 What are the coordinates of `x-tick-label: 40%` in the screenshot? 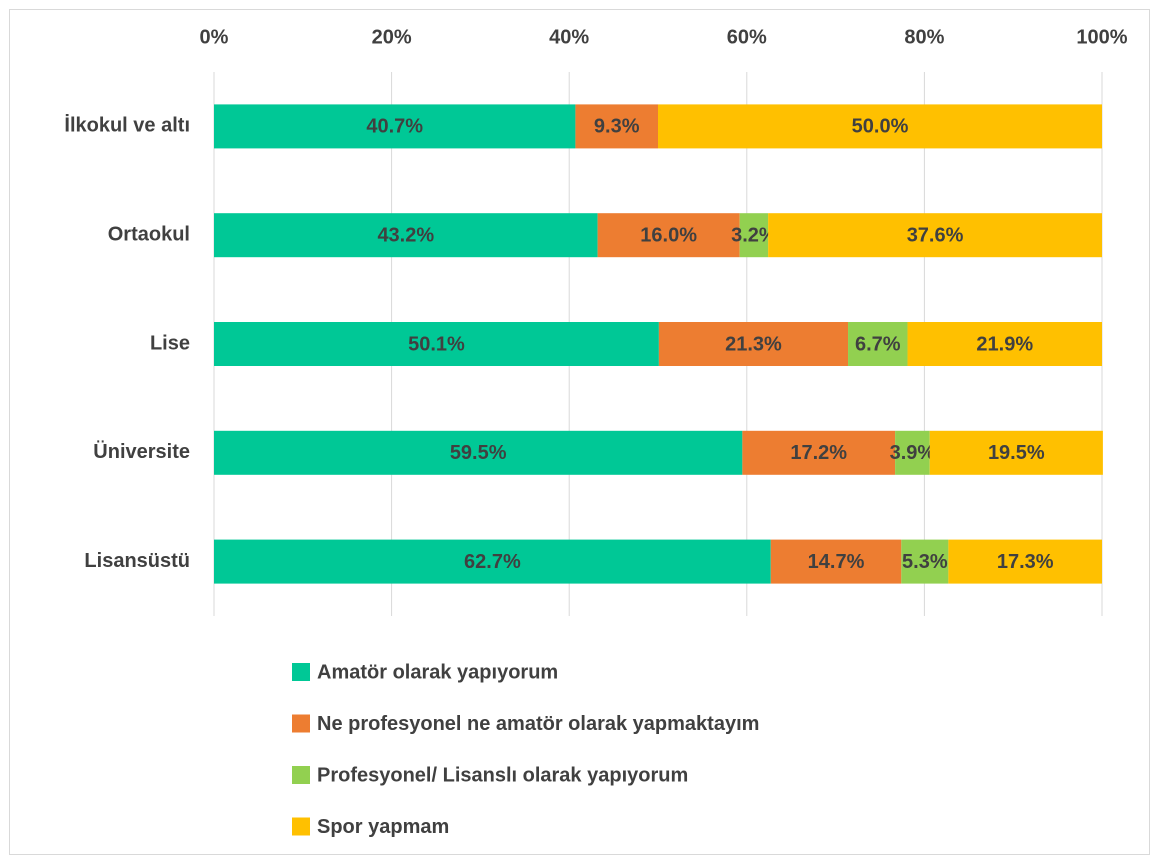 It's located at (569, 37).